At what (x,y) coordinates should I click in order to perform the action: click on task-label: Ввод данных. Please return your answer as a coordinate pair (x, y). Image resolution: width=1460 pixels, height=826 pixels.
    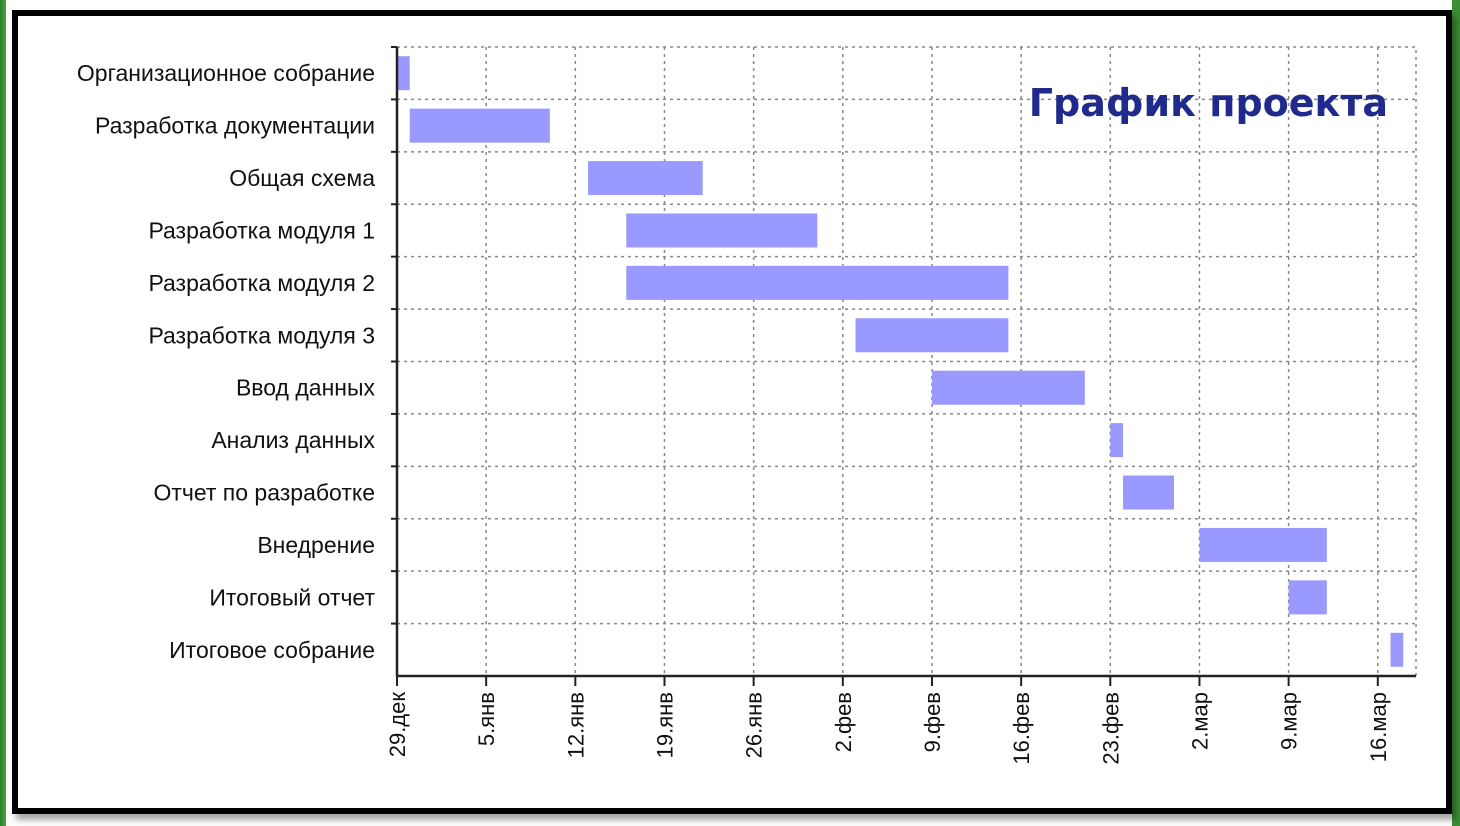
    Looking at the image, I should click on (306, 388).